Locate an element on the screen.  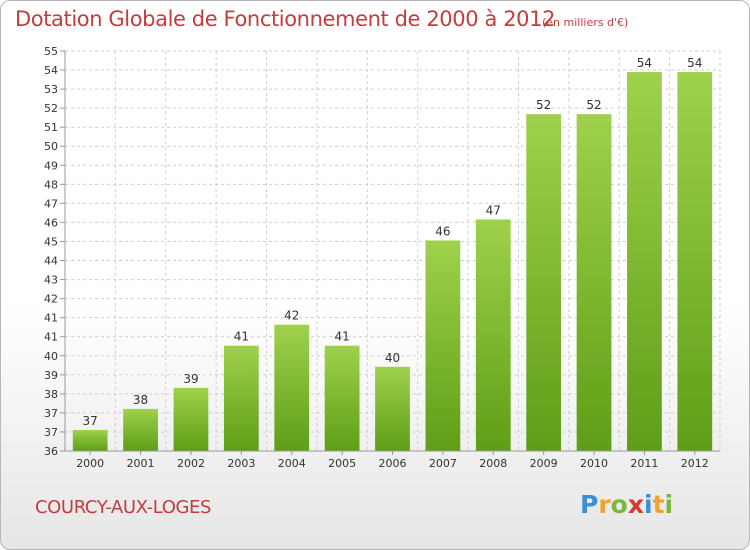
x-tick-label: 2010 is located at coordinates (594, 463).